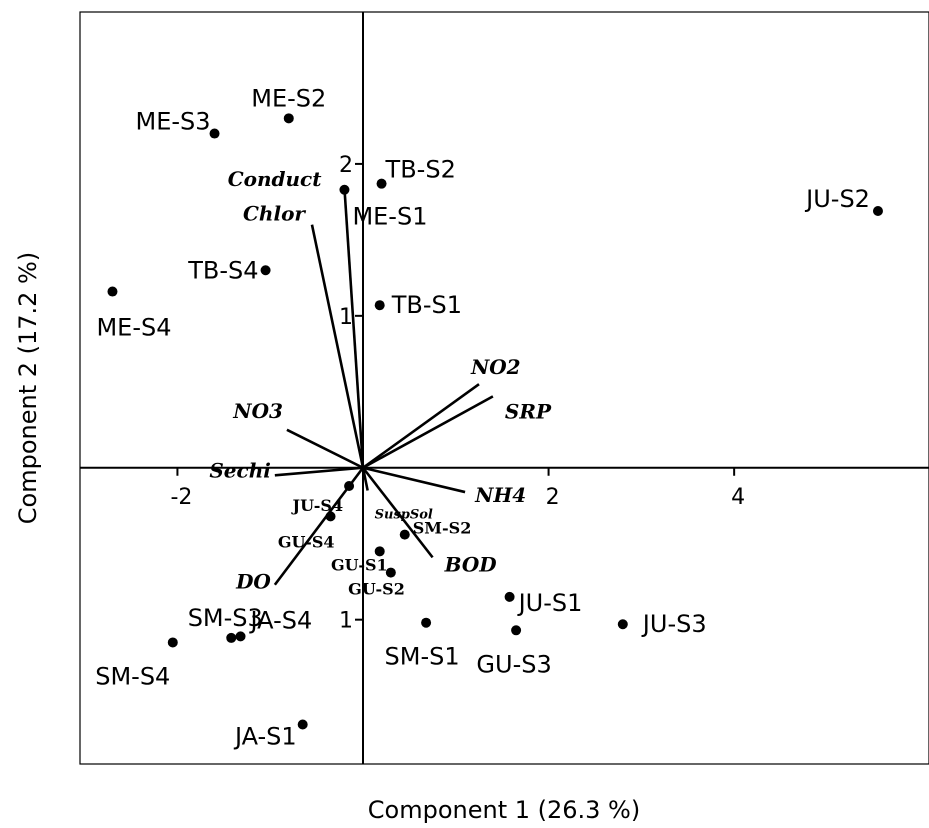  What do you see at coordinates (495, 367) in the screenshot?
I see `vector-label-no2: NO2` at bounding box center [495, 367].